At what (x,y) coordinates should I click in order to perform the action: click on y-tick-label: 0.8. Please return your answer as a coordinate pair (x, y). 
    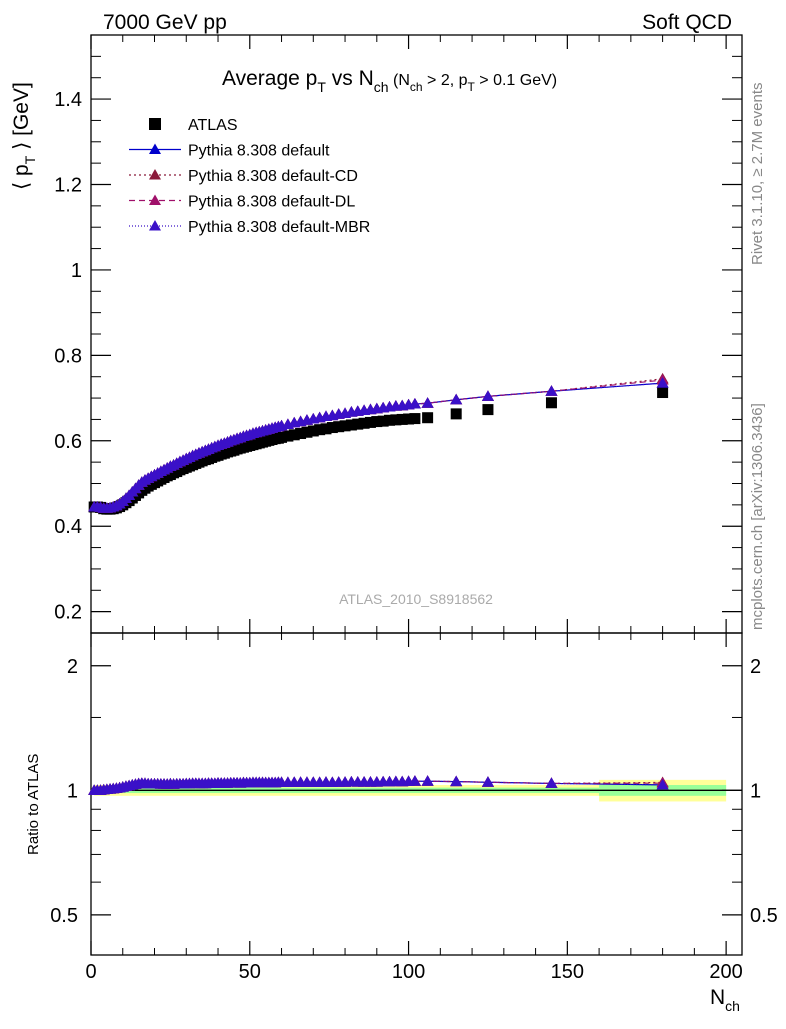
    Looking at the image, I should click on (68, 356).